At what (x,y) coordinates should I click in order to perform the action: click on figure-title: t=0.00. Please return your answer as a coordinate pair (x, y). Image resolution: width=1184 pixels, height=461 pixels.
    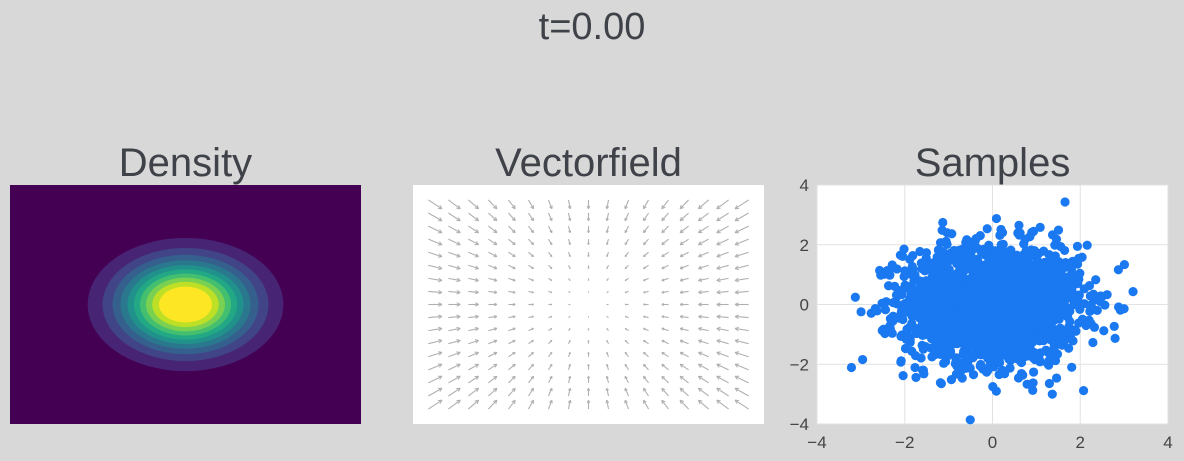
    Looking at the image, I should click on (592, 27).